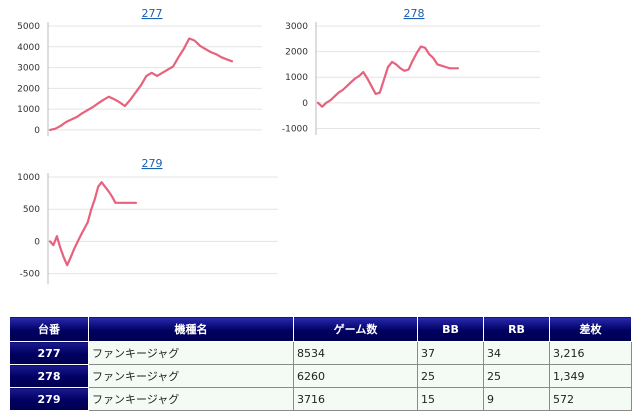  What do you see at coordinates (355, 329) in the screenshot?
I see `header-game-count: ゲーム数` at bounding box center [355, 329].